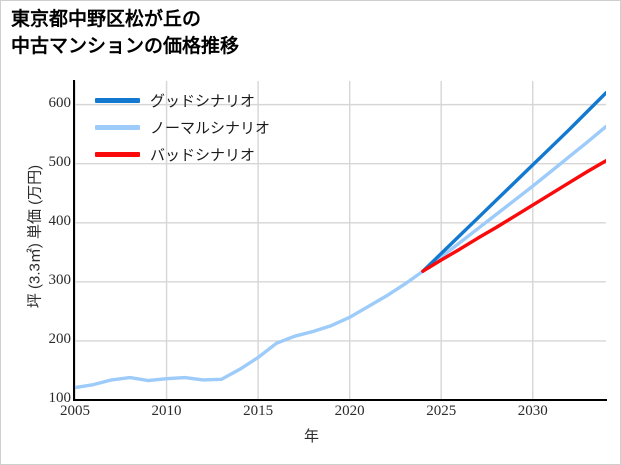 This screenshot has height=465, width=621. What do you see at coordinates (60, 102) in the screenshot?
I see `y-tick-label: 600` at bounding box center [60, 102].